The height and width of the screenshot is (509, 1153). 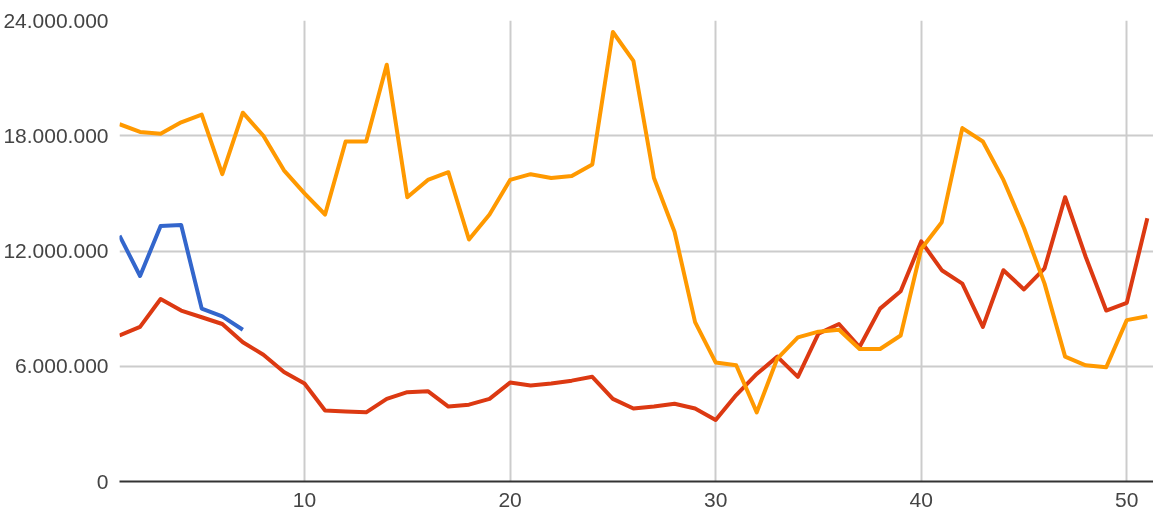 What do you see at coordinates (182, 277) in the screenshot?
I see `line-series` at bounding box center [182, 277].